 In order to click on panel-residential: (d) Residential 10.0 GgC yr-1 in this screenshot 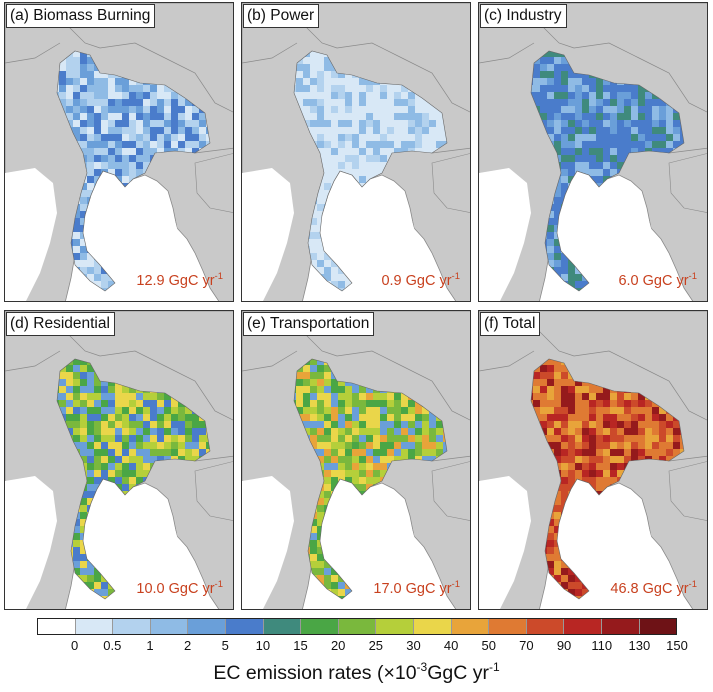, I will do `click(119, 460)`.